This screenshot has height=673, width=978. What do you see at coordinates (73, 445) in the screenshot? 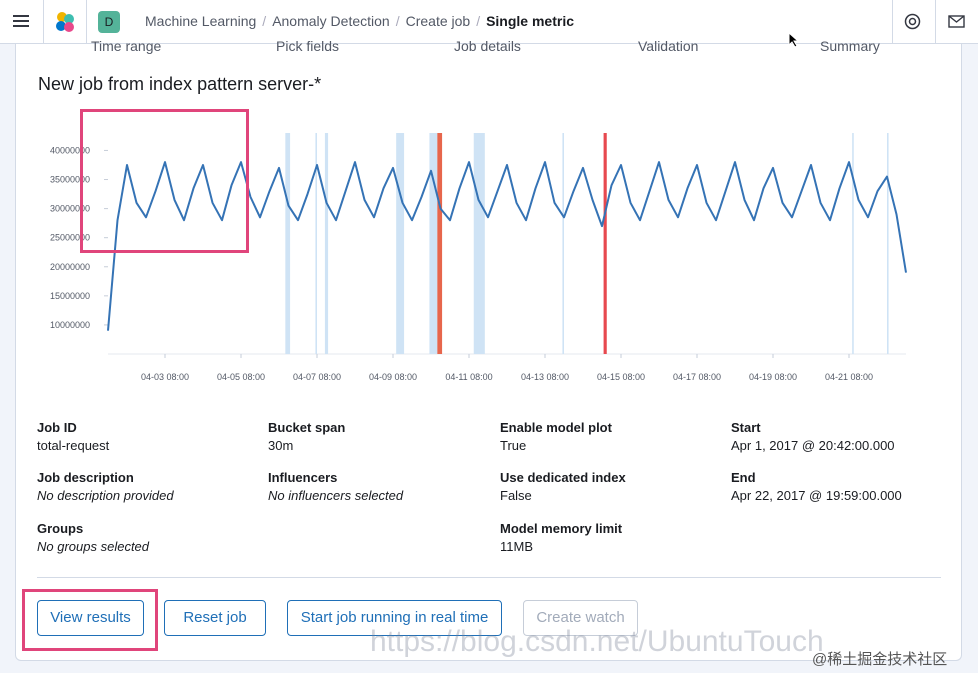
I see `detail-value: total-request` at bounding box center [73, 445].